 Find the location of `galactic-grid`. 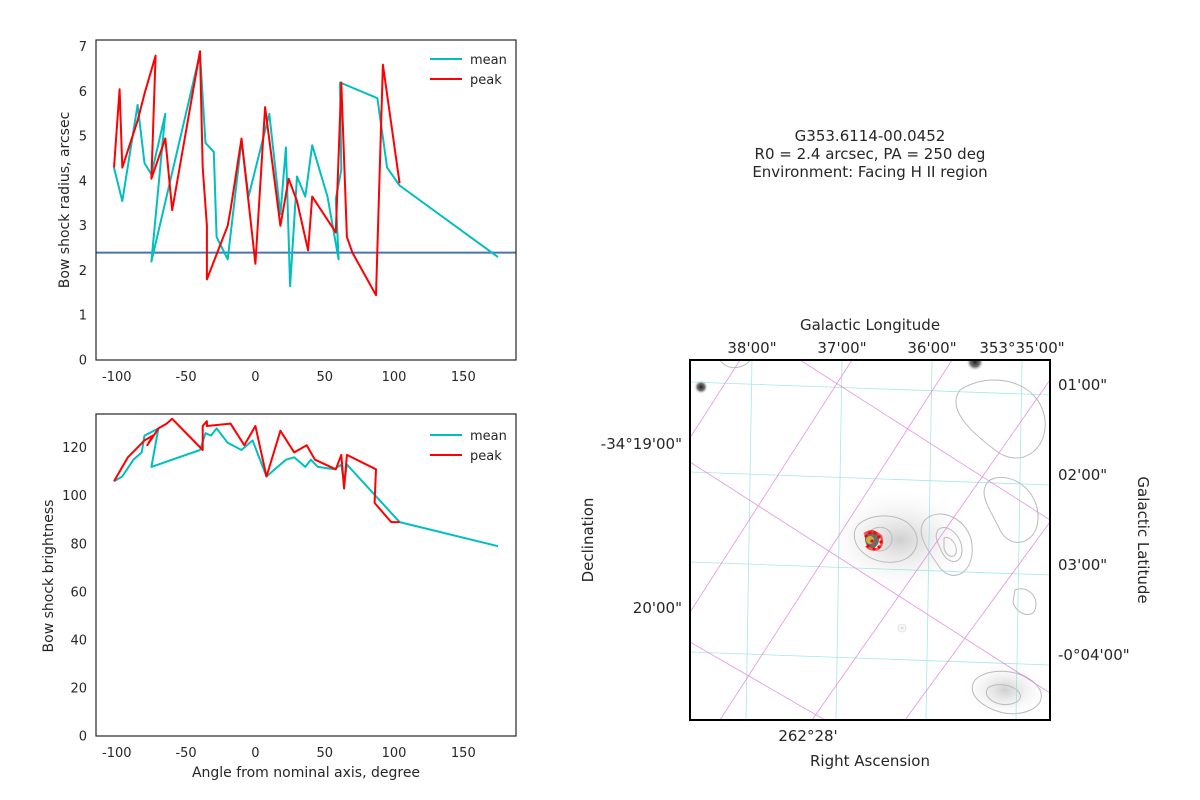

galactic-grid is located at coordinates (870, 540).